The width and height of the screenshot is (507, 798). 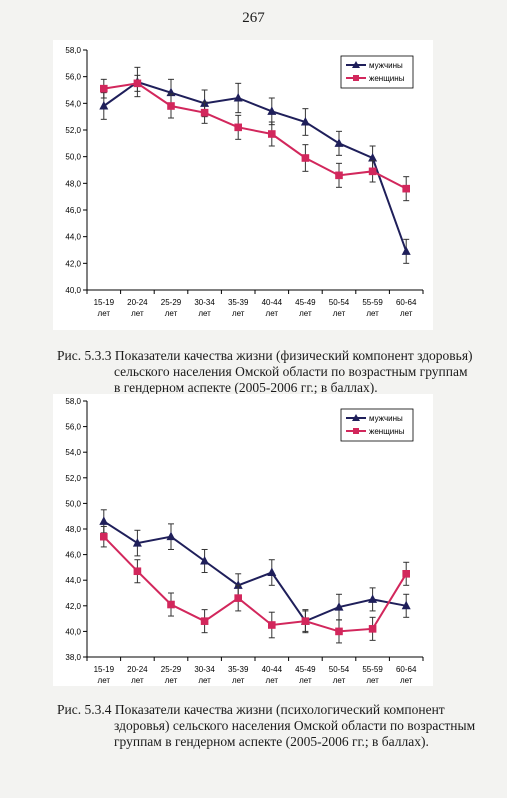 What do you see at coordinates (73, 237) in the screenshot?
I see `y-tick-label: 44,0` at bounding box center [73, 237].